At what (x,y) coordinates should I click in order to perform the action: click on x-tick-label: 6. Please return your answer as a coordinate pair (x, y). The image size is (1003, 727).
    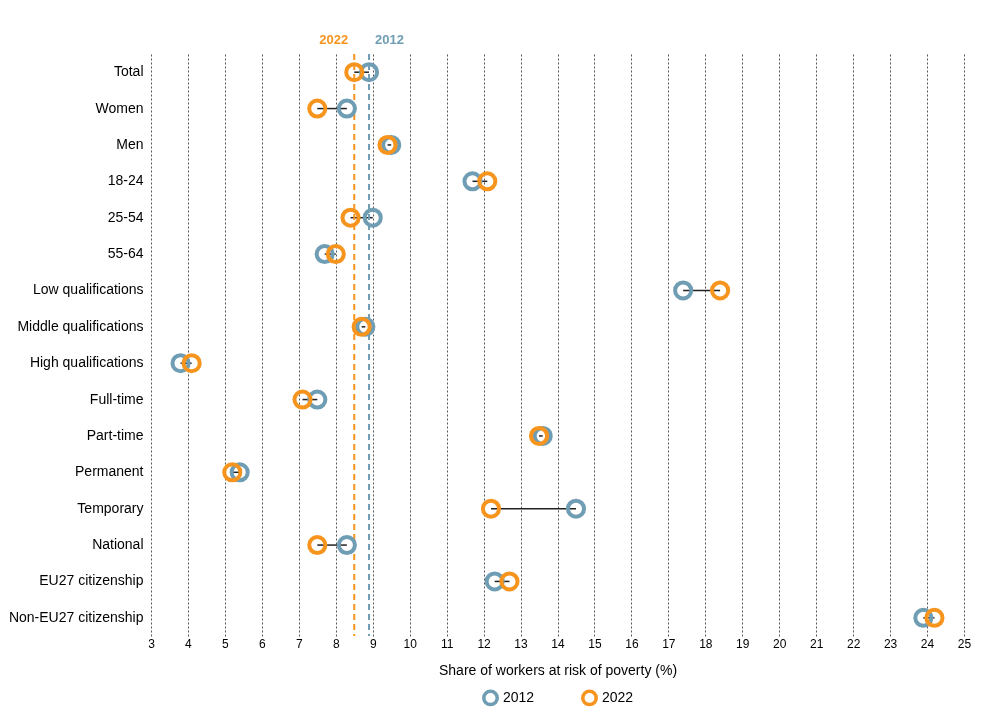
    Looking at the image, I should click on (263, 643).